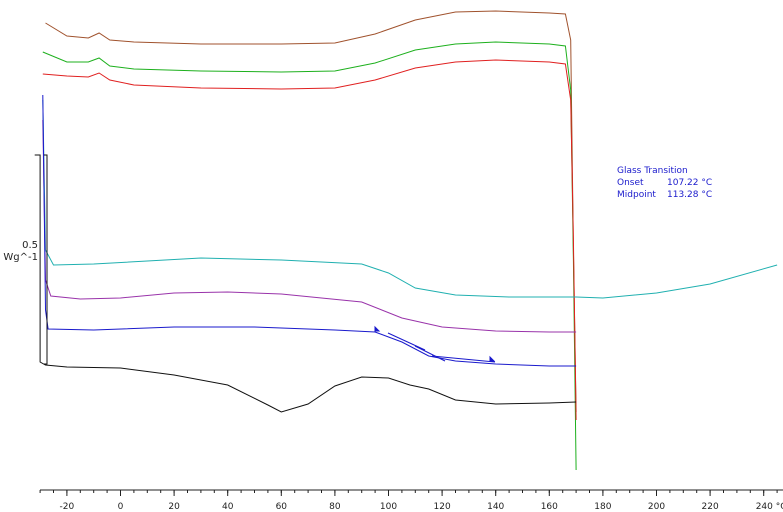 This screenshot has height=512, width=783. Describe the element at coordinates (377, 328) in the screenshot. I see `onset-marker` at that location.